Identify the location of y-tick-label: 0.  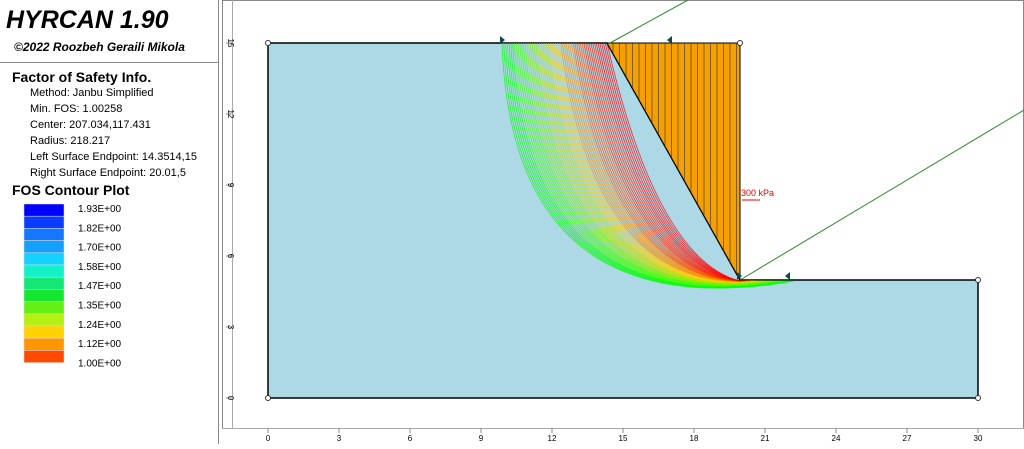
(230, 398).